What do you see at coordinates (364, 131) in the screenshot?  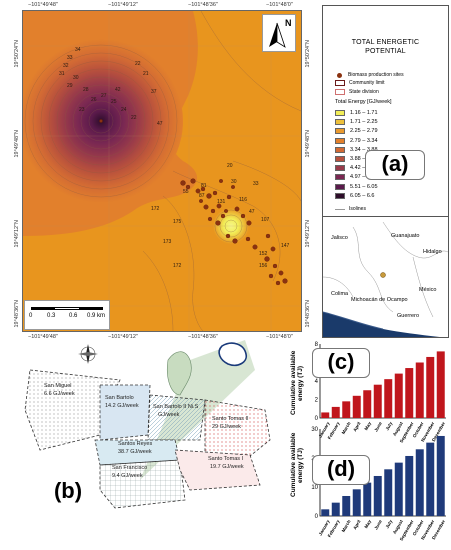 I see `energy-class-label: 2.25 – 2.79` at bounding box center [364, 131].